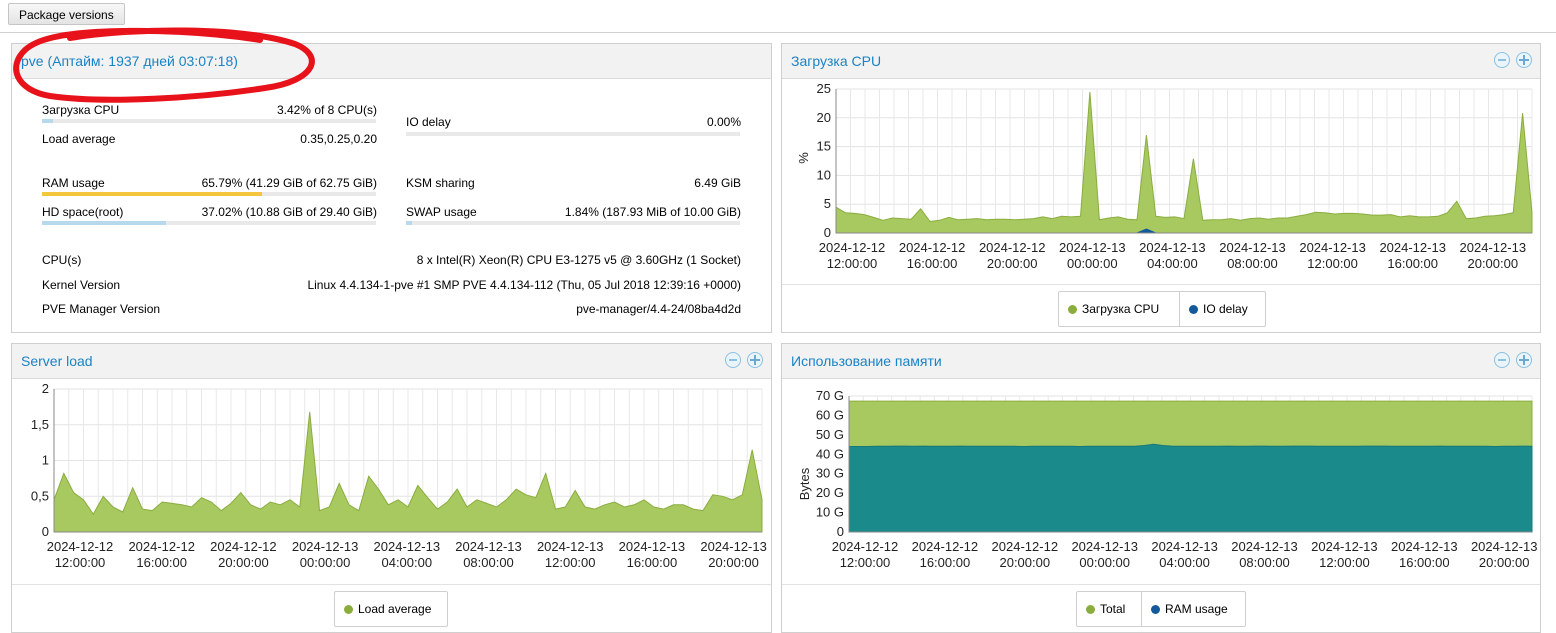  I want to click on cpu-chart-title: Загрузка CPU, so click(836, 61).